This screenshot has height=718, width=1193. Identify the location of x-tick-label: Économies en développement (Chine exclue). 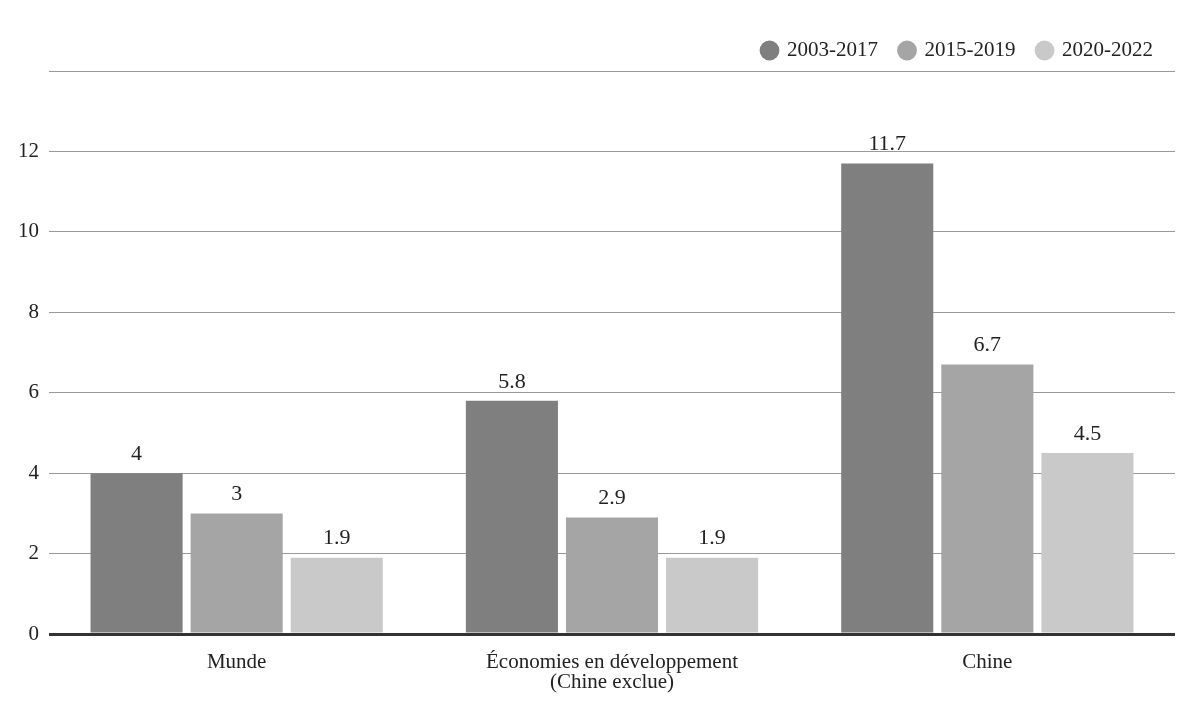
(612, 670).